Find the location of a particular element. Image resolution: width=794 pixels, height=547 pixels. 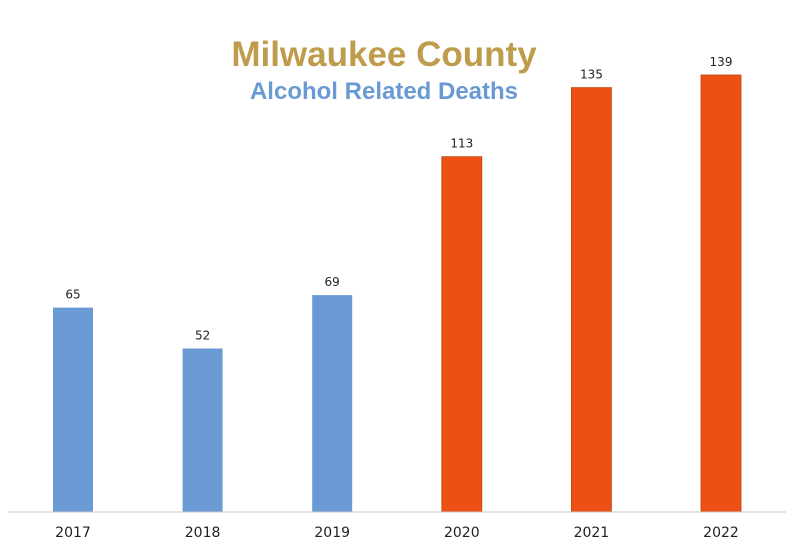

chart-title: Milwaukee County is located at coordinates (384, 54).